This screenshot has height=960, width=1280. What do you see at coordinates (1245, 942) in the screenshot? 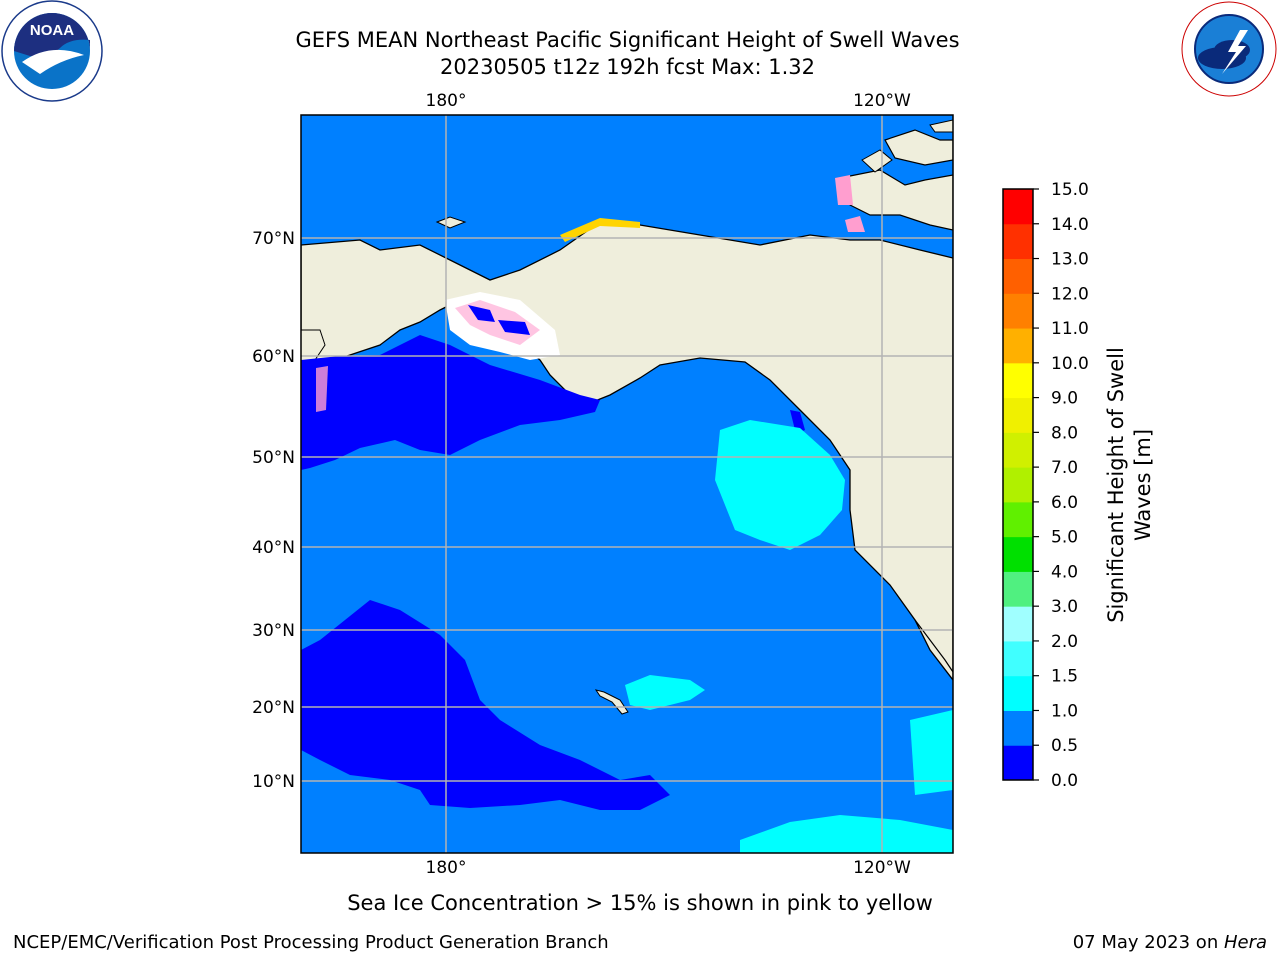
I see `footer-host: Hera` at bounding box center [1245, 942].